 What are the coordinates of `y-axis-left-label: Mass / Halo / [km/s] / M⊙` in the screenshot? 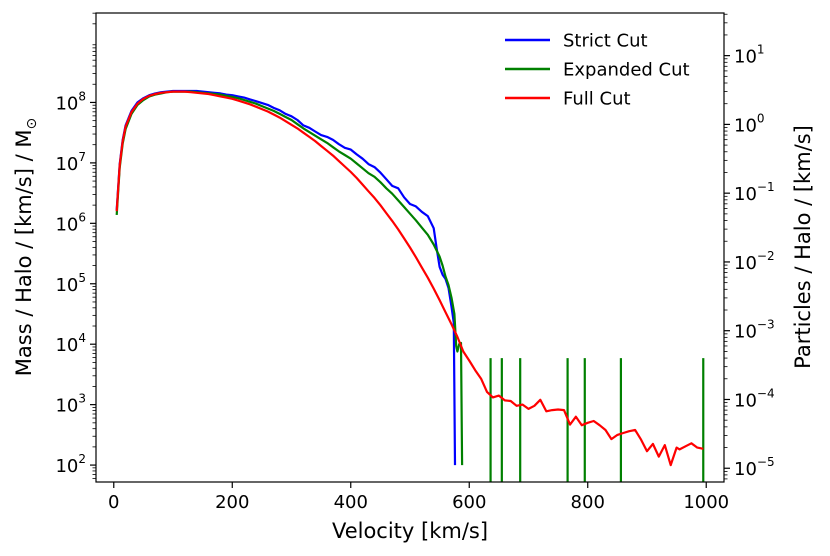 It's located at (26, 247).